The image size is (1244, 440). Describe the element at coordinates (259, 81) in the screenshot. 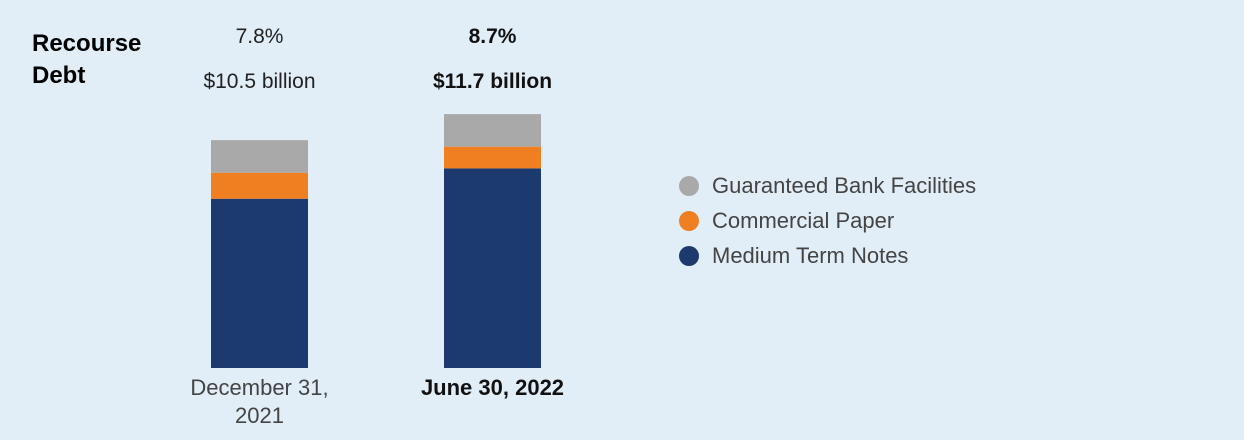

I see `total-label: $10.5 billion` at that location.